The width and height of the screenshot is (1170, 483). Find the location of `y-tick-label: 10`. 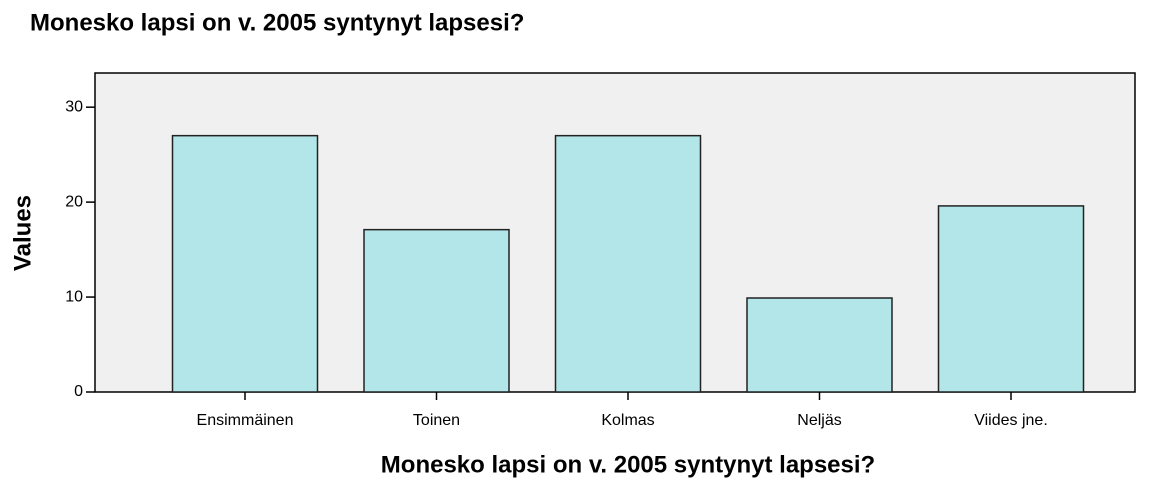

y-tick-label: 10 is located at coordinates (74, 296).